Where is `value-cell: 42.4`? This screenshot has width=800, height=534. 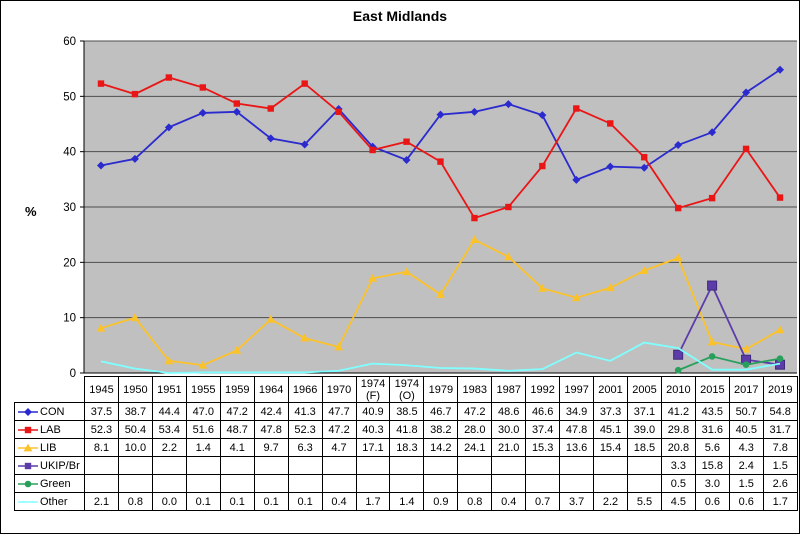 value-cell: 42.4 is located at coordinates (271, 411).